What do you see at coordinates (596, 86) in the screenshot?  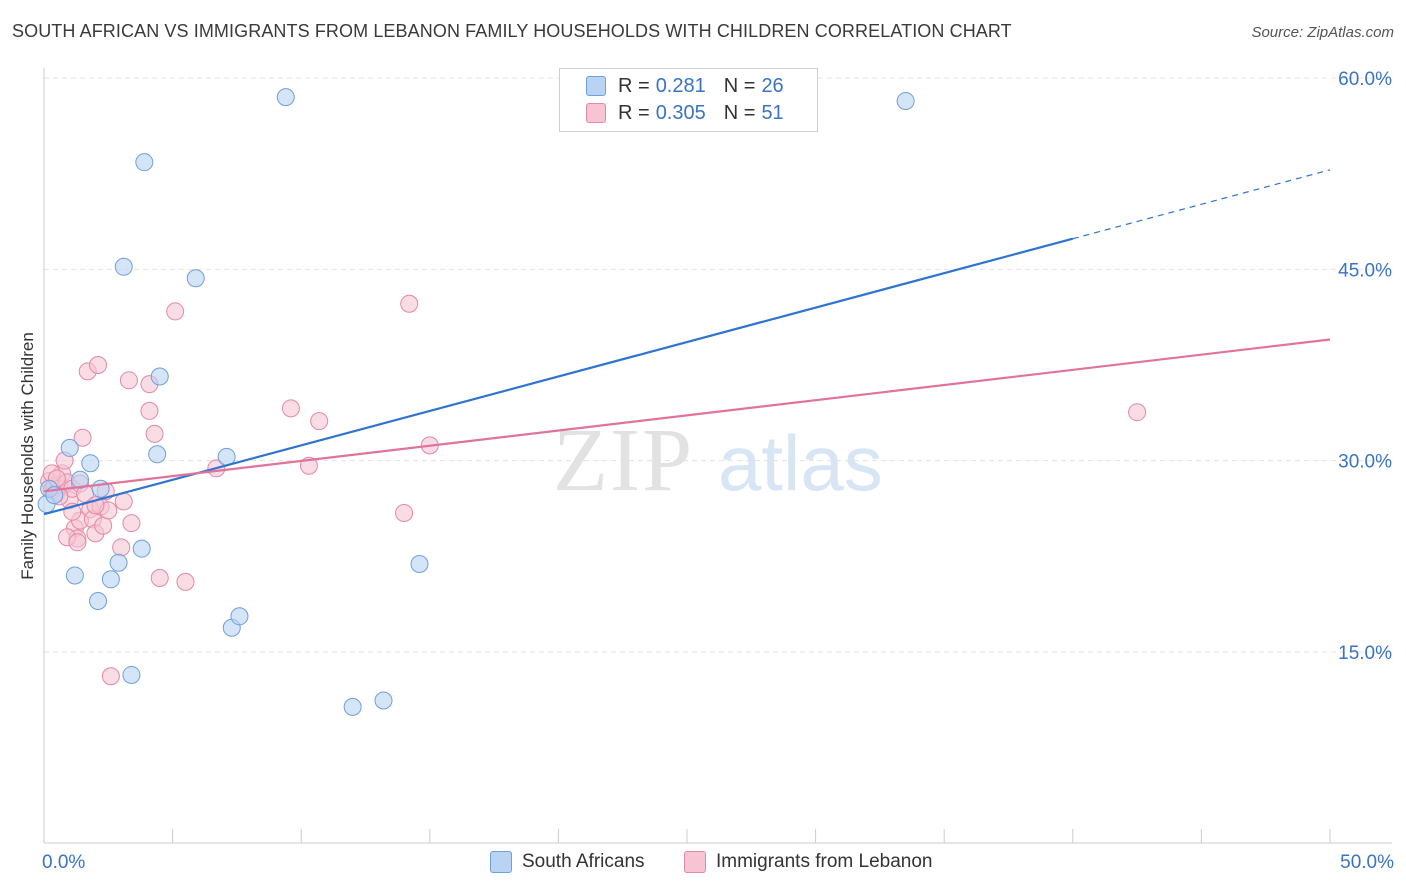 I see `legend-swatch-blue` at bounding box center [596, 86].